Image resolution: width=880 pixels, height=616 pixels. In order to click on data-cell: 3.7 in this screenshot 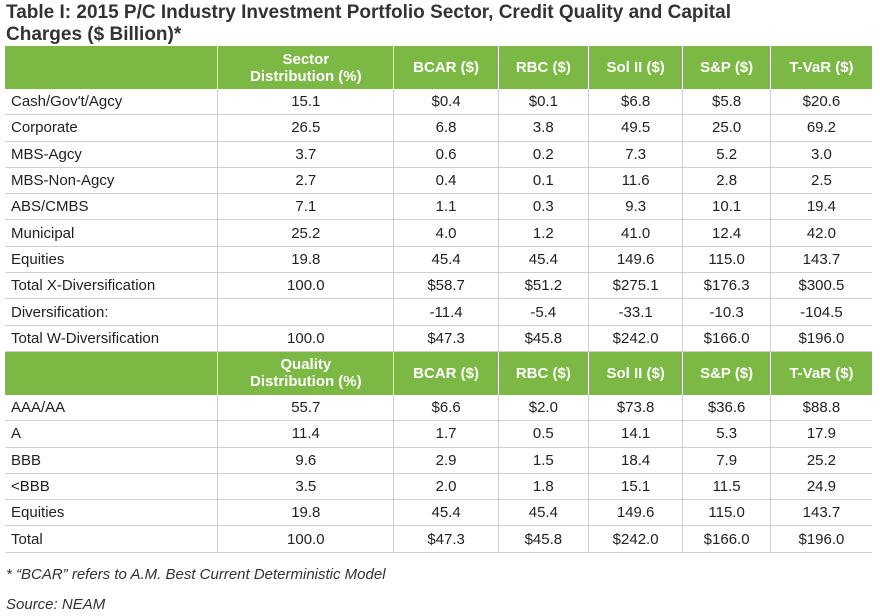, I will do `click(305, 154)`.